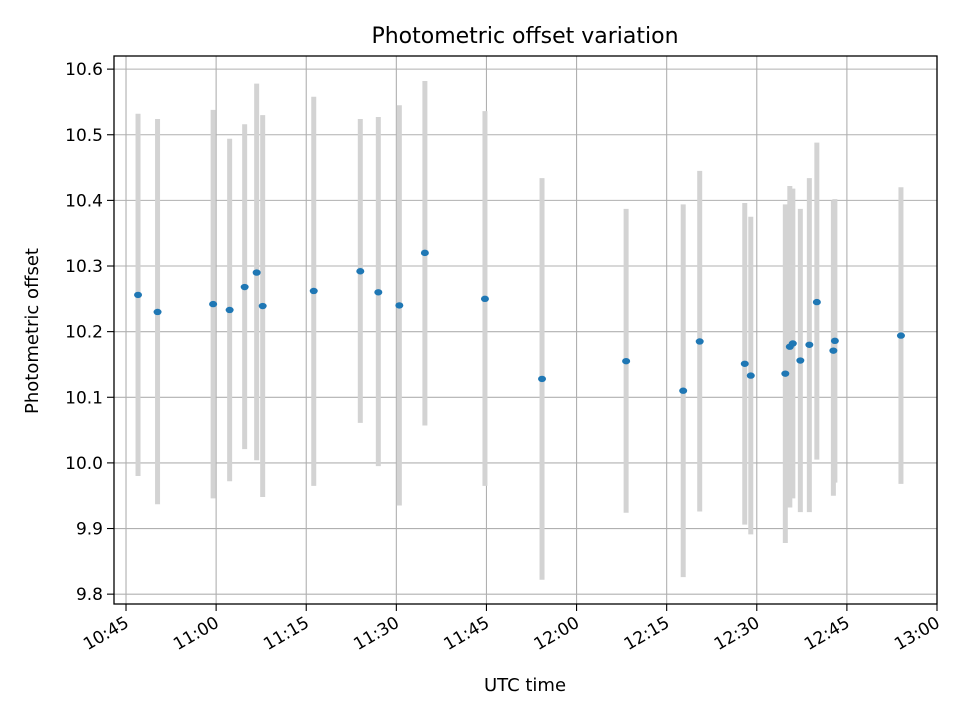 The width and height of the screenshot is (960, 720). I want to click on y-tick-label: 10.5, so click(84, 136).